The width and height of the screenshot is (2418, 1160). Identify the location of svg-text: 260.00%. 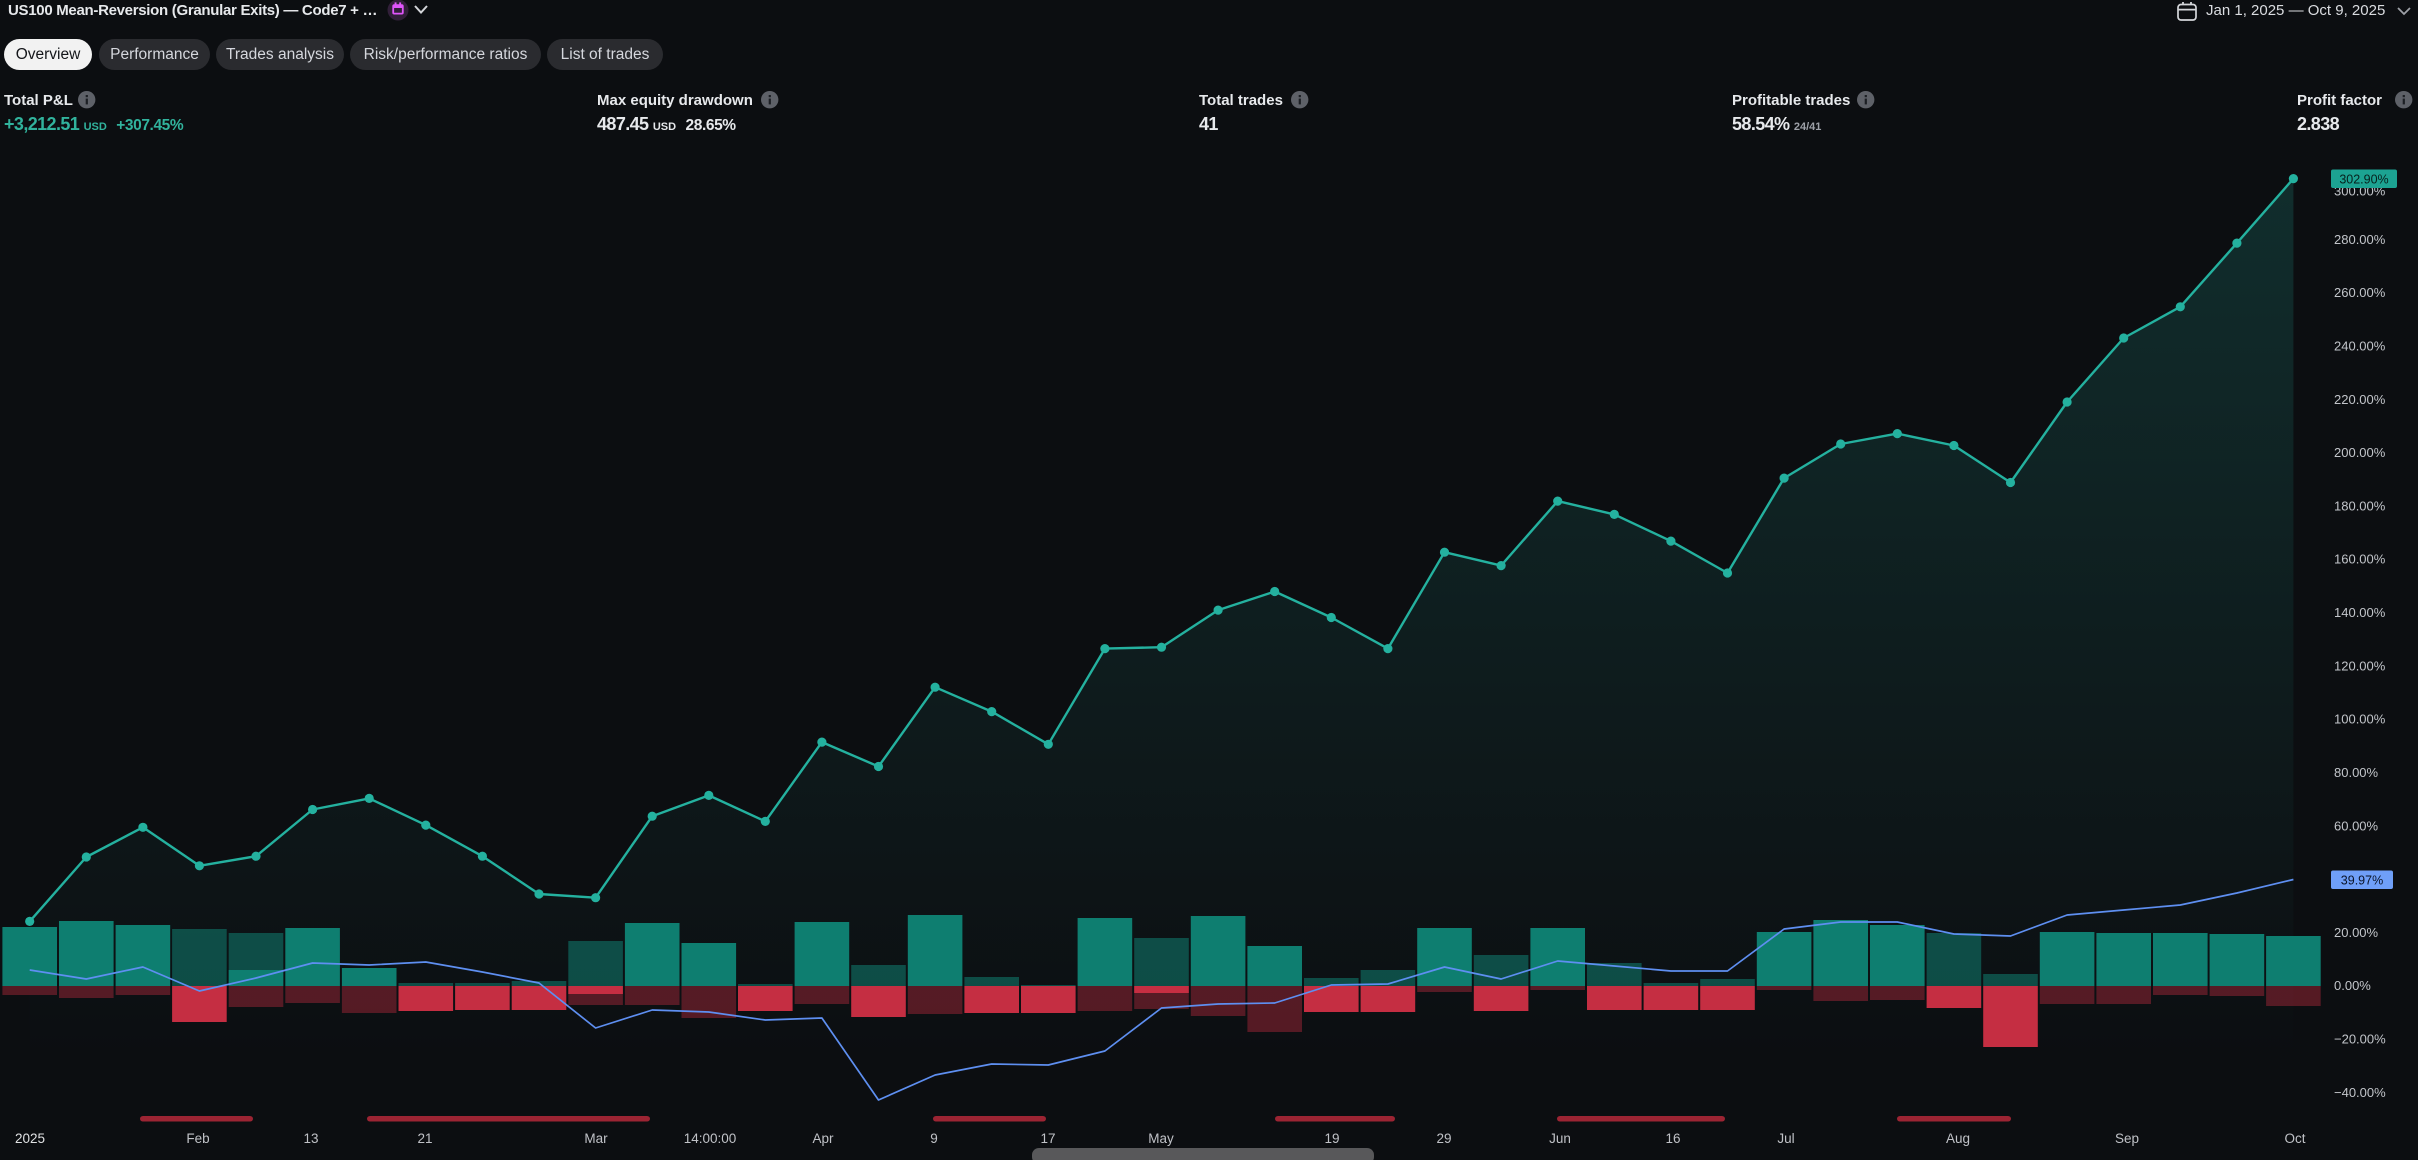
(2360, 292).